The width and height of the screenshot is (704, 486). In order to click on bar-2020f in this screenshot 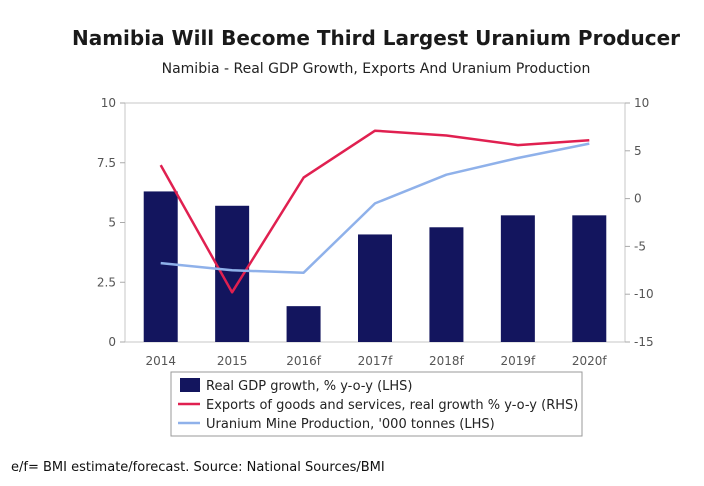, I will do `click(589, 278)`.